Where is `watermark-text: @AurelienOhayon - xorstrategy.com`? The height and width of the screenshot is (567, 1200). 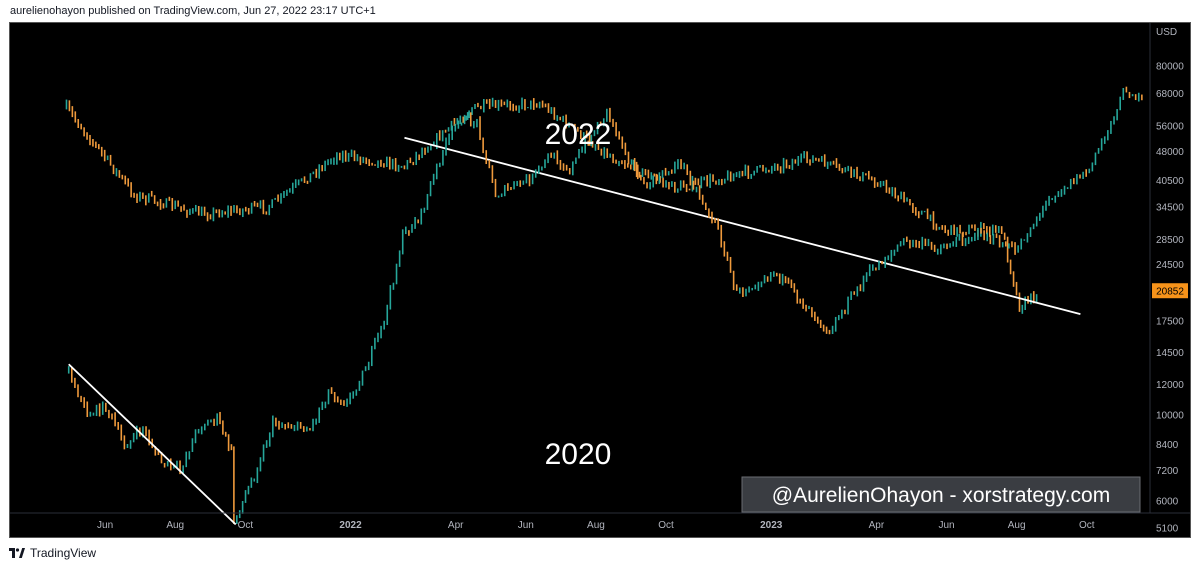 watermark-text: @AurelienOhayon - xorstrategy.com is located at coordinates (941, 495).